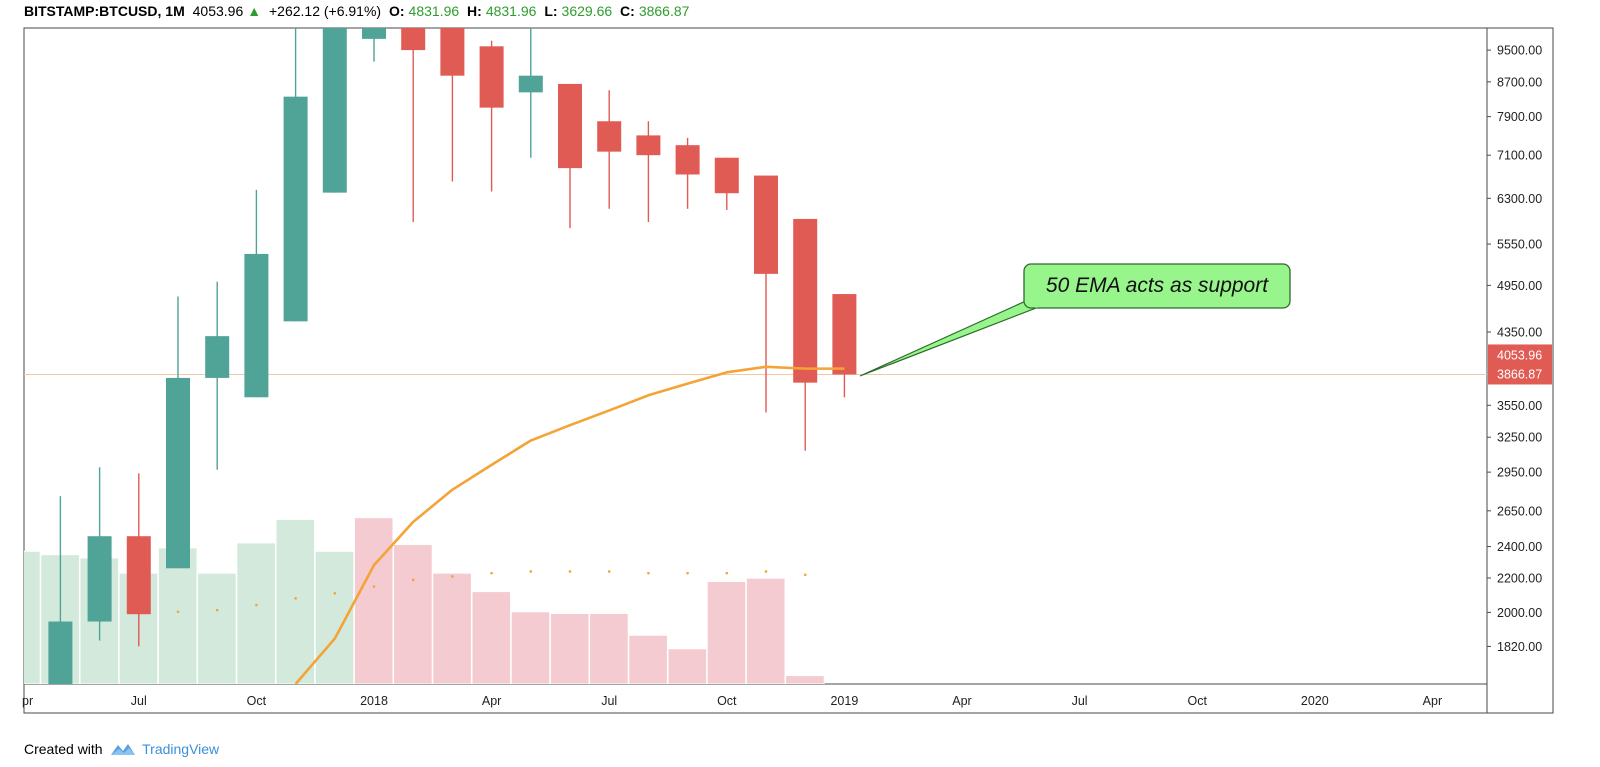  What do you see at coordinates (1519, 199) in the screenshot?
I see `y-tick-label: 6300.00` at bounding box center [1519, 199].